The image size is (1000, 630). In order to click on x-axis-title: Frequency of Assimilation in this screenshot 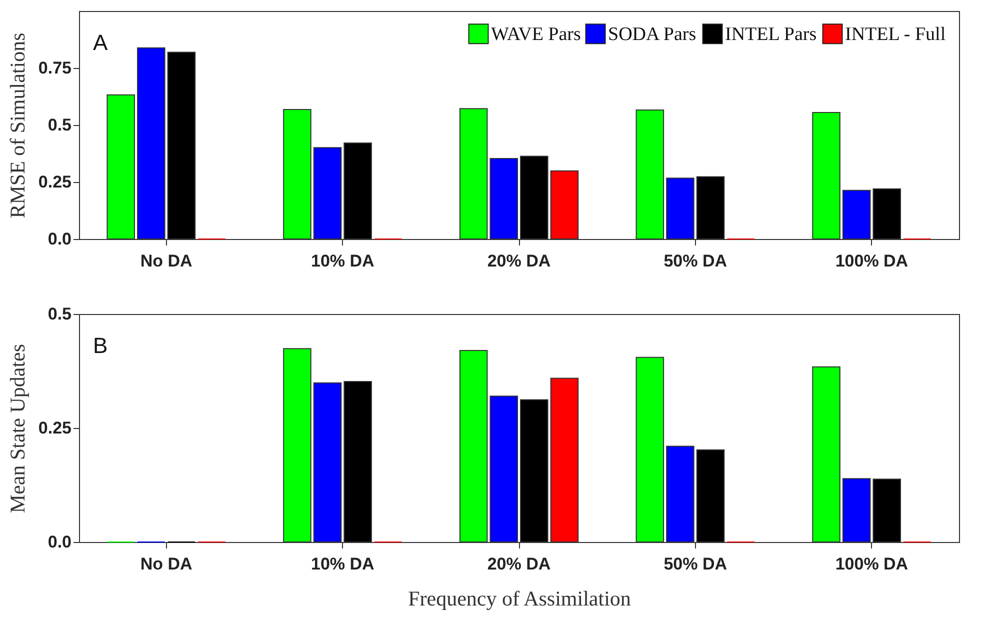, I will do `click(520, 598)`.